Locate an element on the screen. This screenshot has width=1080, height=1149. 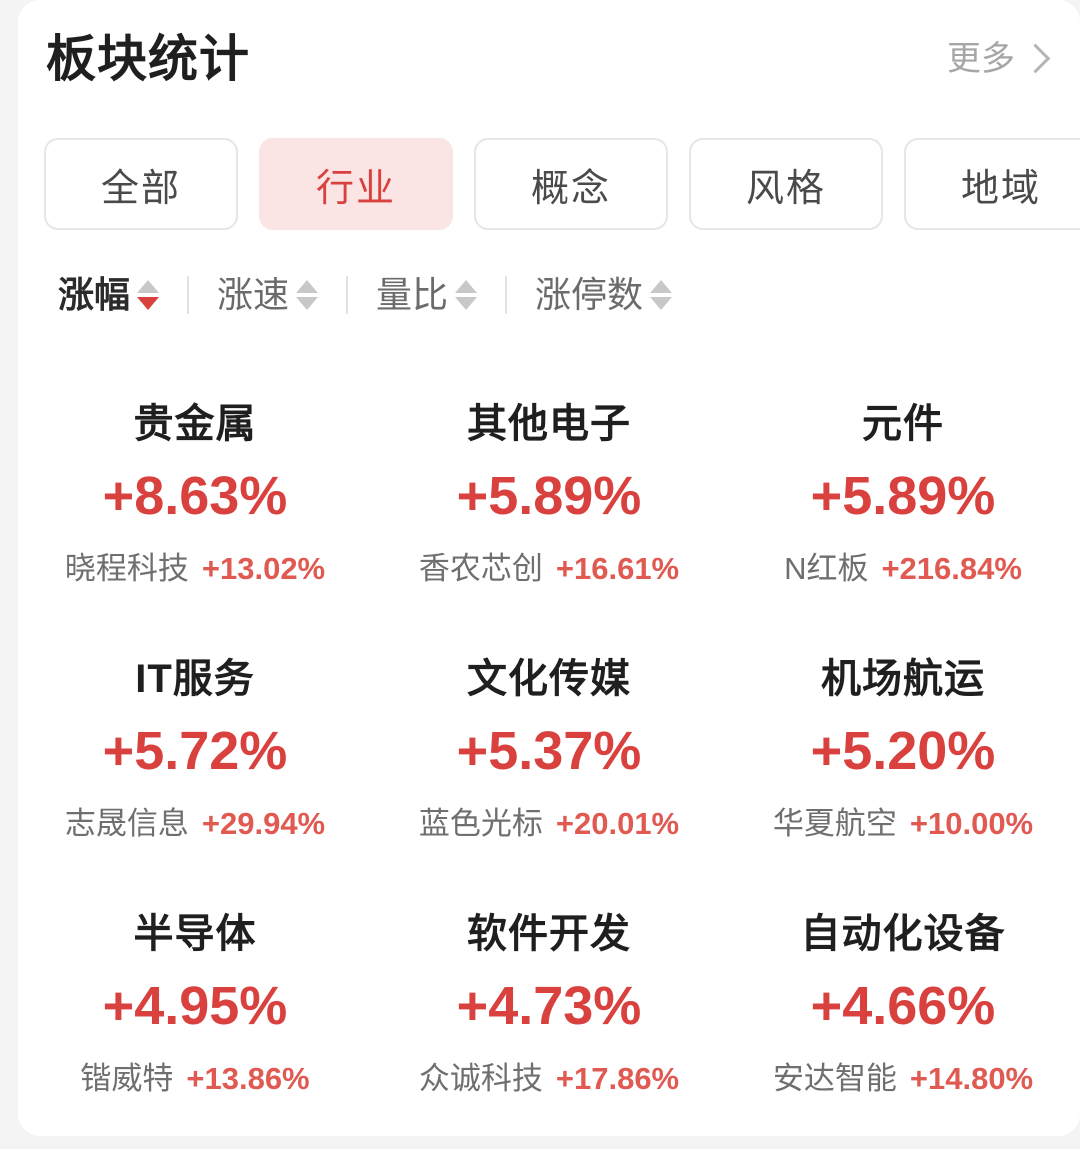
tab-style: 风格 is located at coordinates (786, 184).